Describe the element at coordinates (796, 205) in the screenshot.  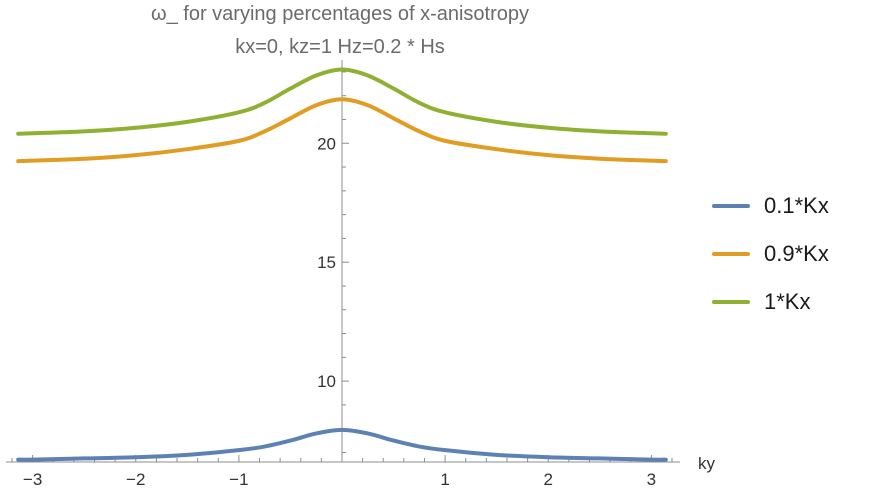
I see `legend-label-series-1: 0.1*Kx` at that location.